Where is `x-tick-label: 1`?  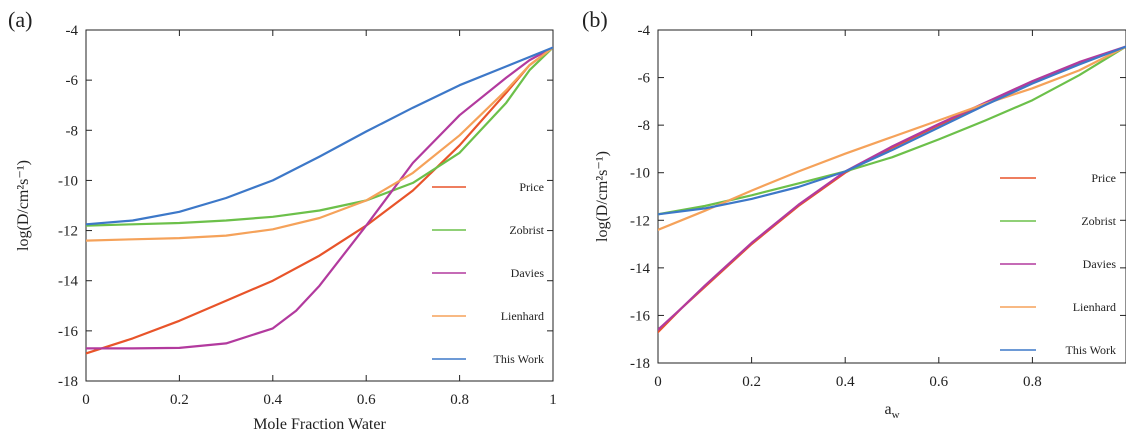 x-tick-label: 1 is located at coordinates (553, 400).